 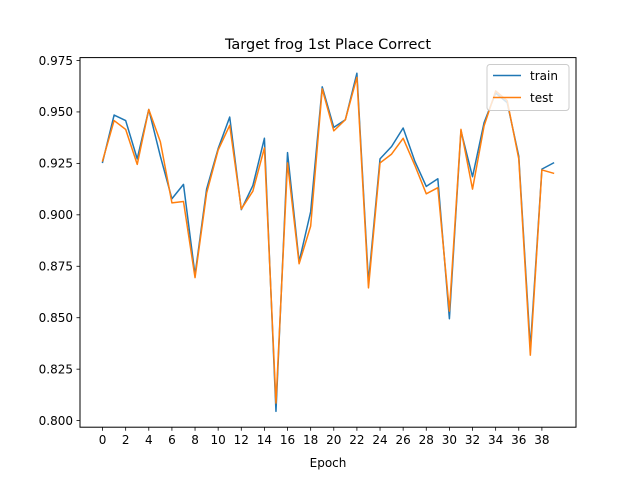 I want to click on y-tick-label: 0.950, so click(x=56, y=112).